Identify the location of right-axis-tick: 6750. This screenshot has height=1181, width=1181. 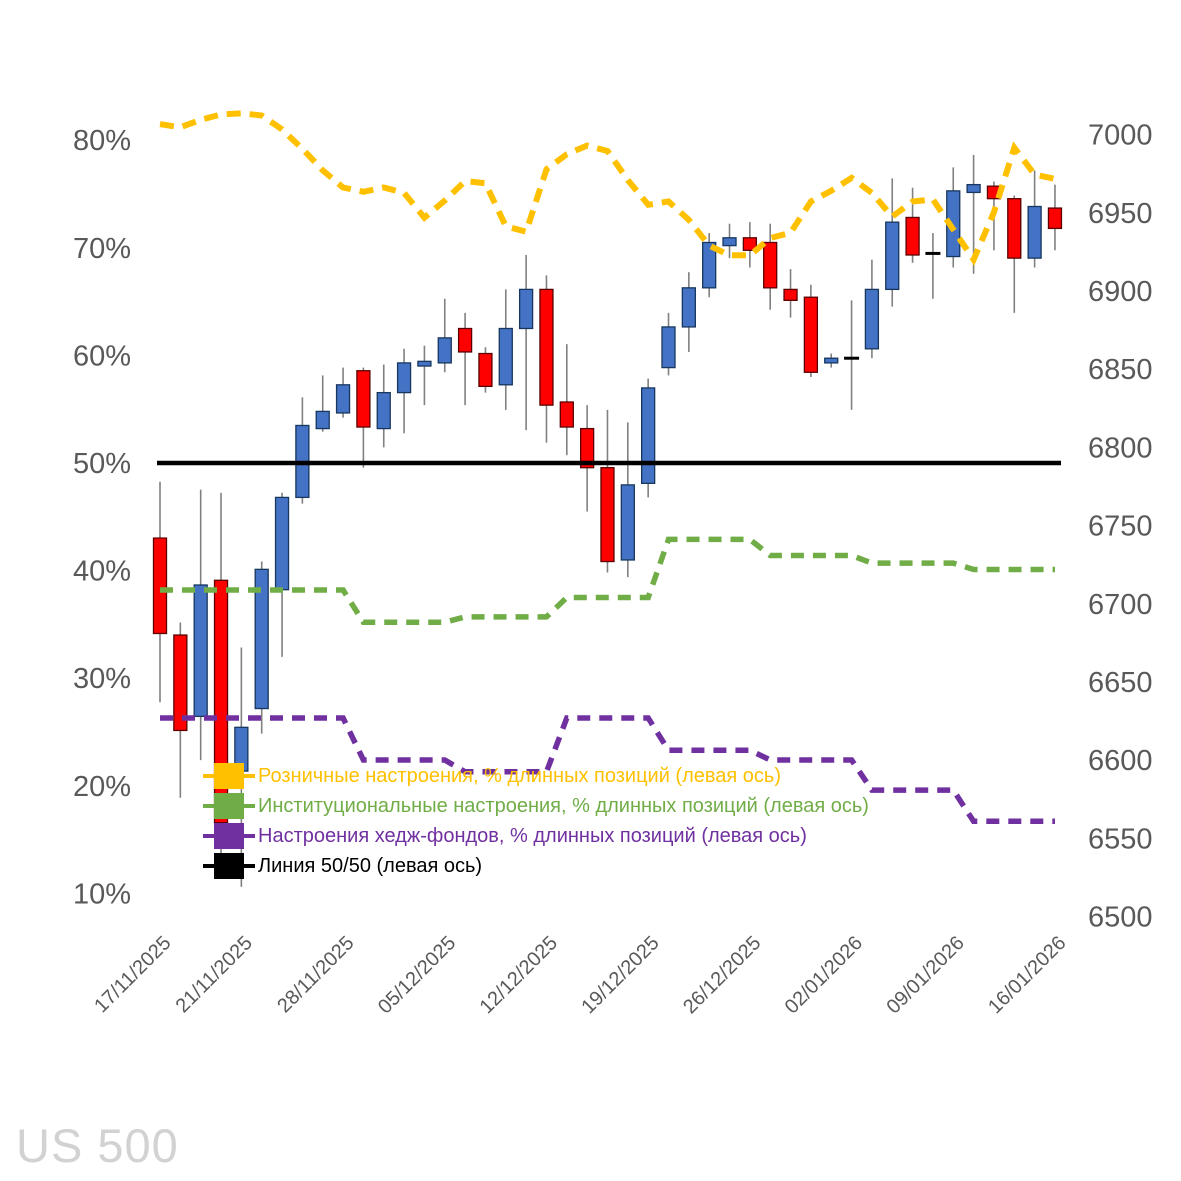
(1120, 527).